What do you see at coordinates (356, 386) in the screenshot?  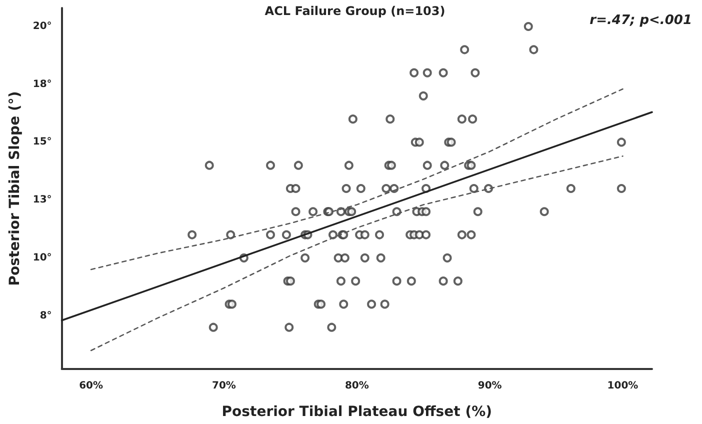 I see `x-tick-label: 80%` at bounding box center [356, 386].